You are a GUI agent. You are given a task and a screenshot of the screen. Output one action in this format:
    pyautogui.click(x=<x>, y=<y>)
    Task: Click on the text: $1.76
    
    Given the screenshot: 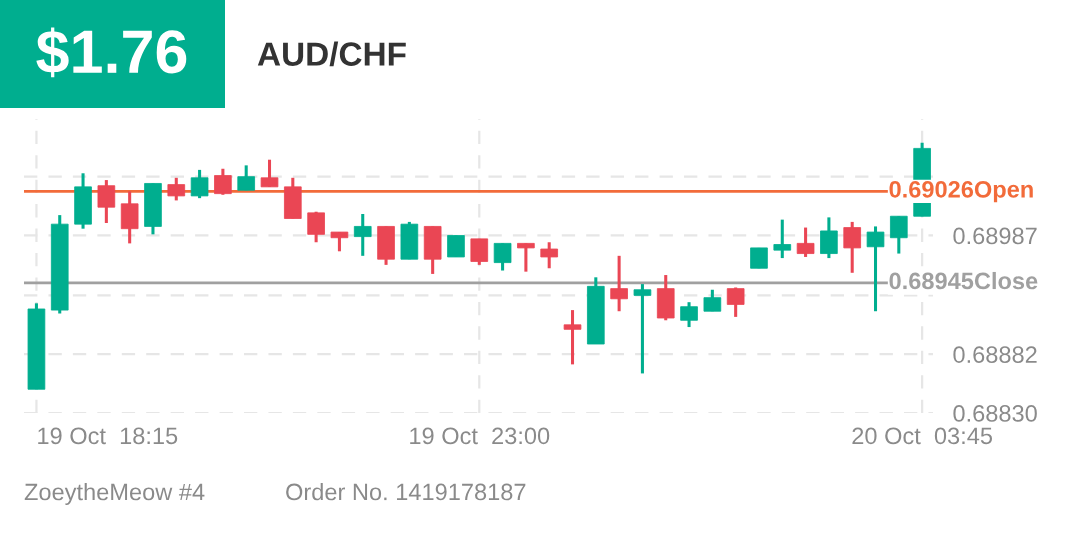 What is the action you would take?
    pyautogui.click(x=111, y=52)
    